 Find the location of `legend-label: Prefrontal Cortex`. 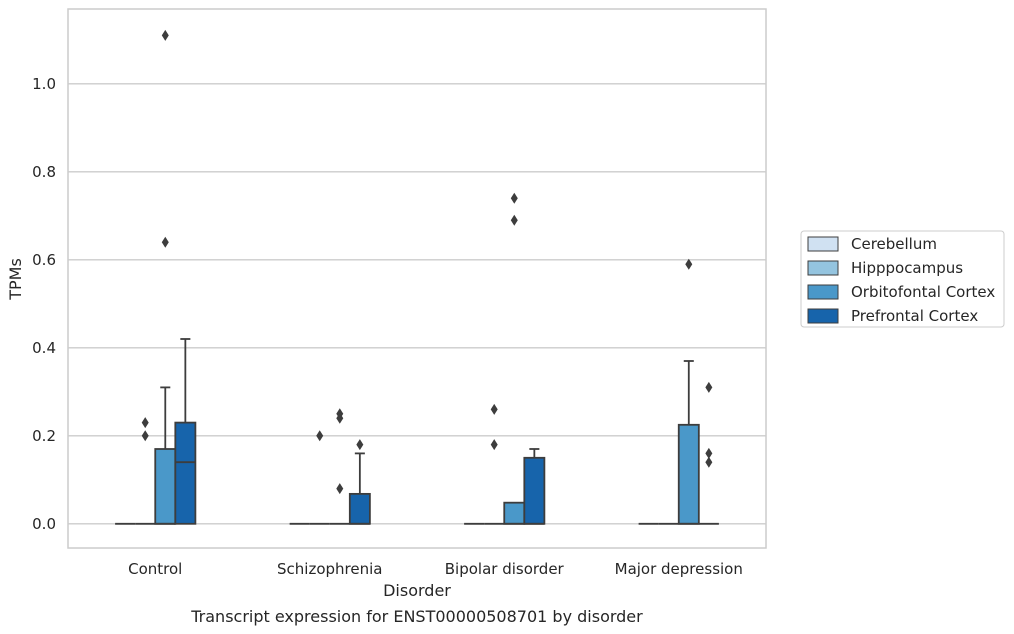

legend-label: Prefrontal Cortex is located at coordinates (914, 316).